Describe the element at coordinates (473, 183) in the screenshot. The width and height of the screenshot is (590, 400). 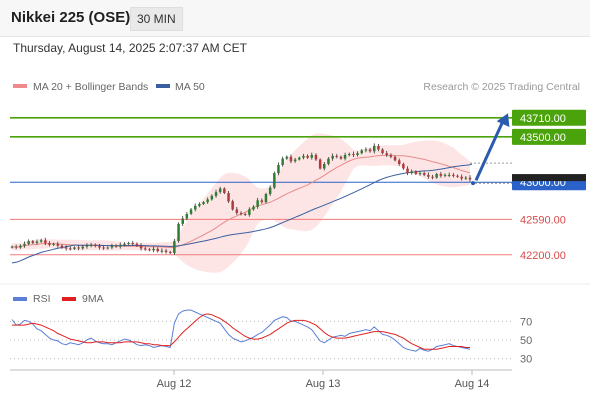
I see `last-price-dot` at that location.